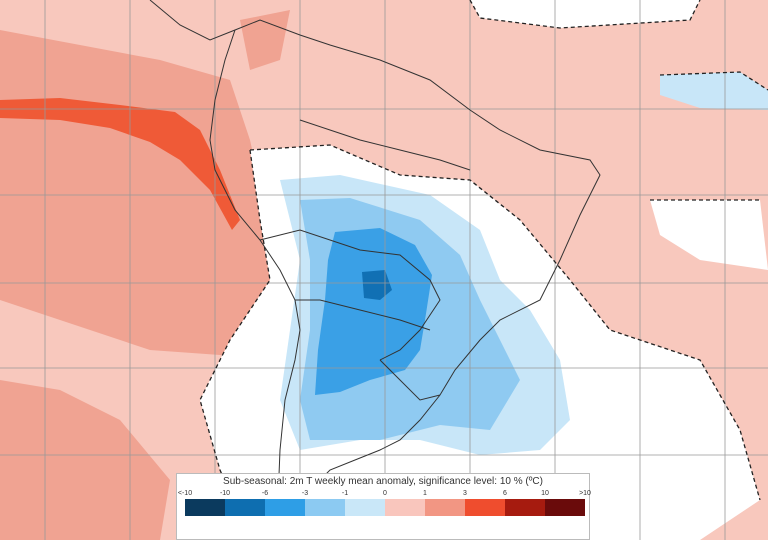 The width and height of the screenshot is (768, 540). Describe the element at coordinates (265, 40) in the screenshot. I see `warm-anomaly-north` at that location.